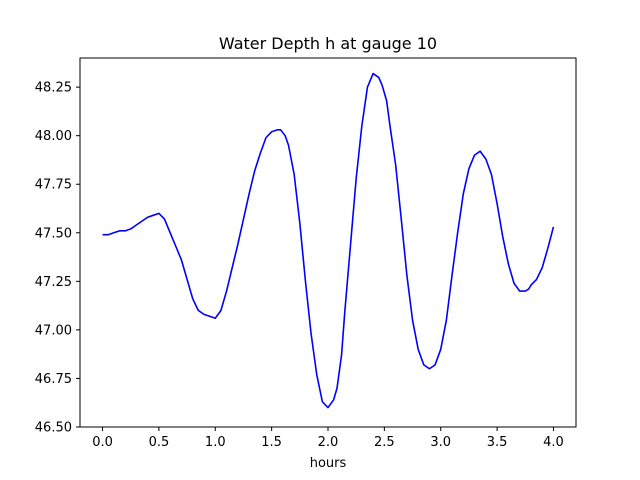 The height and width of the screenshot is (480, 640). I want to click on x-tick-label: 4.0, so click(553, 442).